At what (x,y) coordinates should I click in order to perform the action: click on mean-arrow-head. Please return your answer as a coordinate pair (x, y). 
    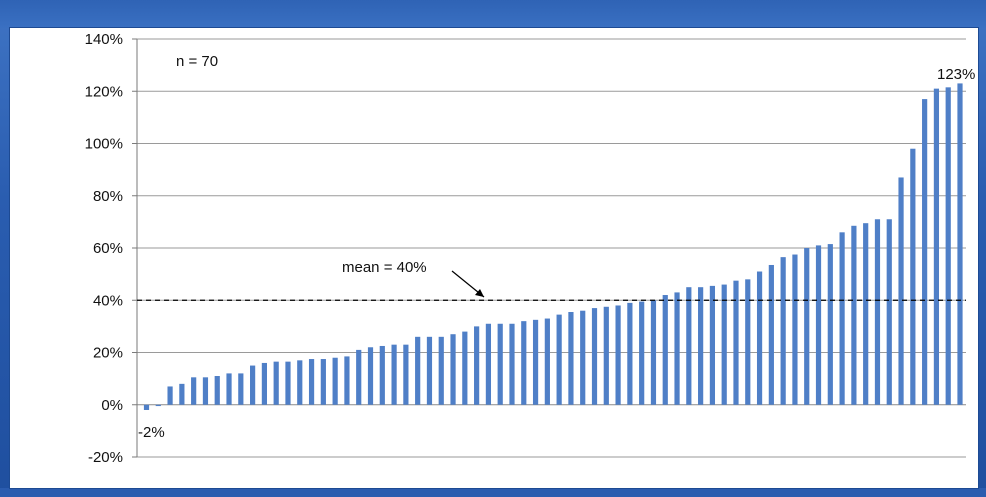
    Looking at the image, I should click on (479, 293).